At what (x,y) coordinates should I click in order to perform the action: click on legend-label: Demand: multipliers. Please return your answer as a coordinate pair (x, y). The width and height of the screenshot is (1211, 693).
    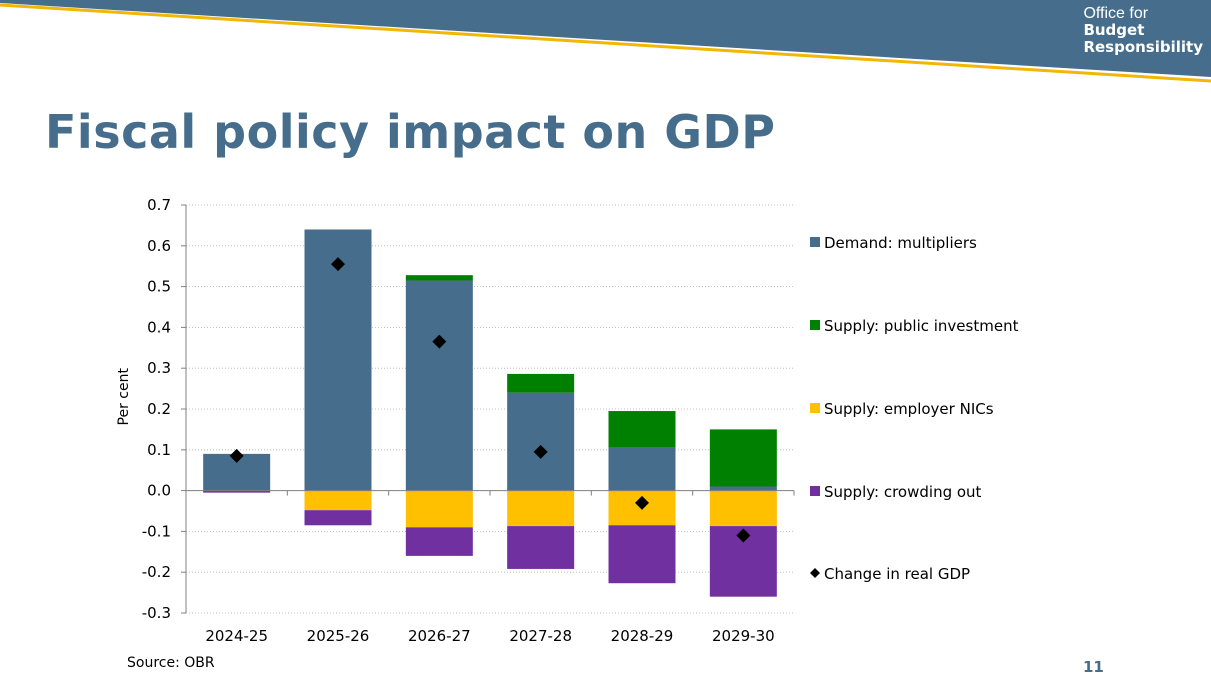
    Looking at the image, I should click on (900, 243).